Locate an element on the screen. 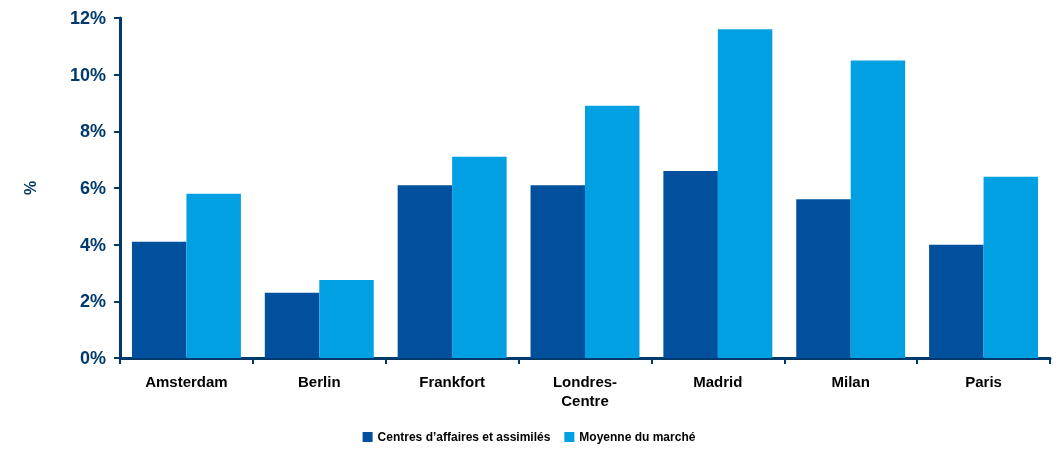 The image size is (1058, 452). x-tick-label: Berlin is located at coordinates (319, 381).